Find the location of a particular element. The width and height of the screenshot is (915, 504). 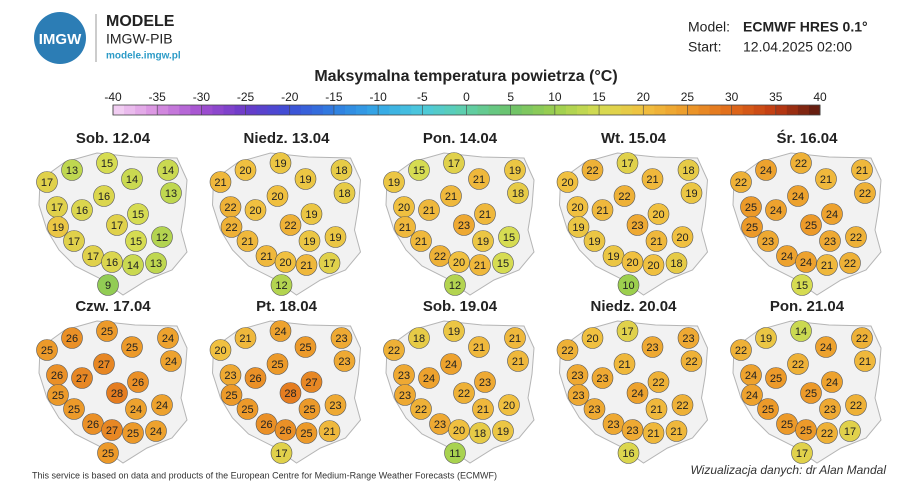

map-title: Pon. 21.04 is located at coordinates (807, 306).